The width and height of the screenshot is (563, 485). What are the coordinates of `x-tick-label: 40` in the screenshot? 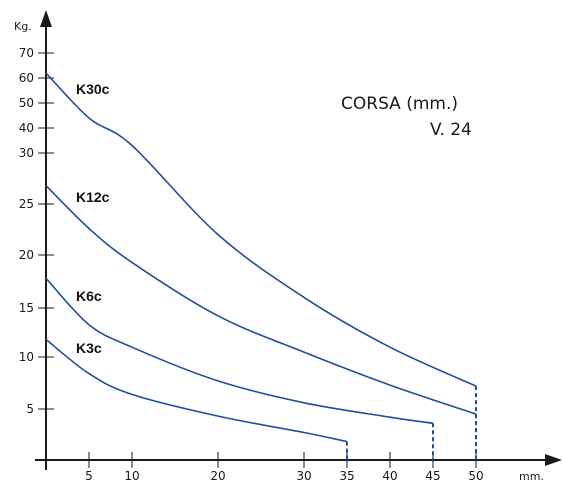 It's located at (389, 476).